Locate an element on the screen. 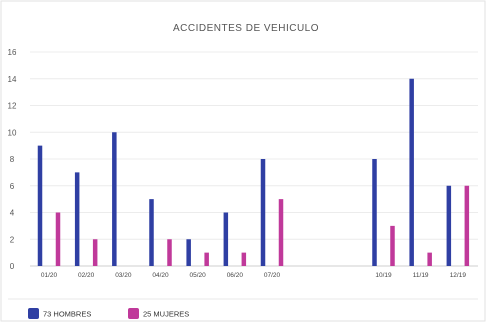 This screenshot has width=486, height=322. y-tick-label: 8 is located at coordinates (12, 159).